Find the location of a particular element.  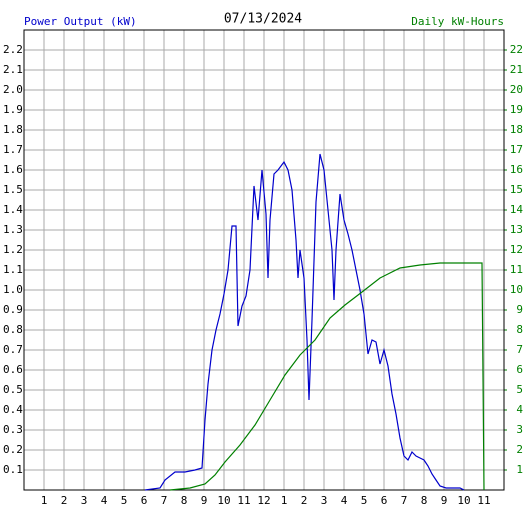

x-tick-label: 12 is located at coordinates (263, 500).